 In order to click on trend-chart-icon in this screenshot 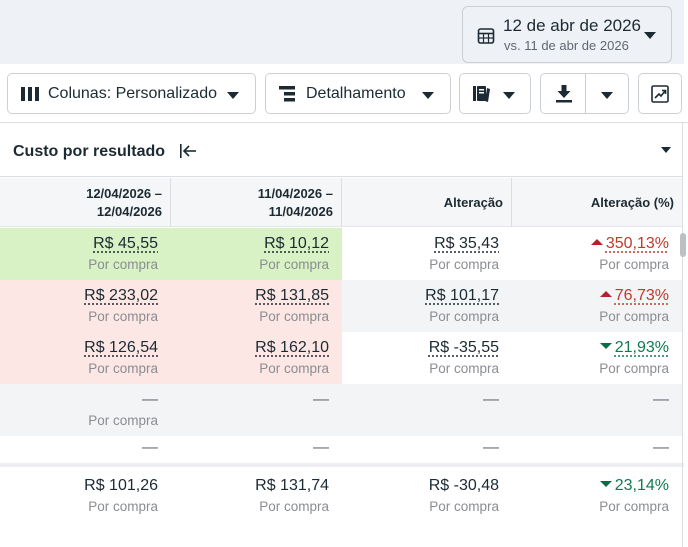, I will do `click(660, 94)`.